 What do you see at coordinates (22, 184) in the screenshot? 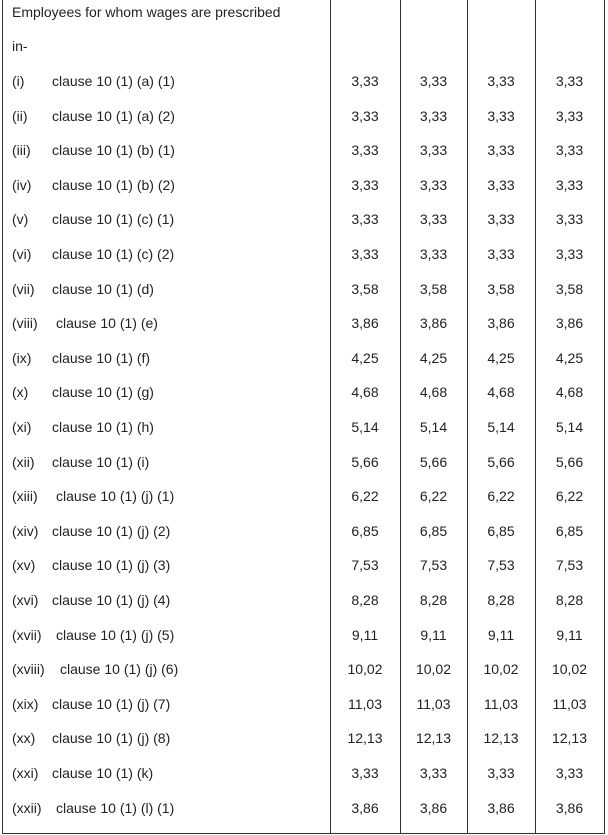
I see `row-number: (iv)` at bounding box center [22, 184].